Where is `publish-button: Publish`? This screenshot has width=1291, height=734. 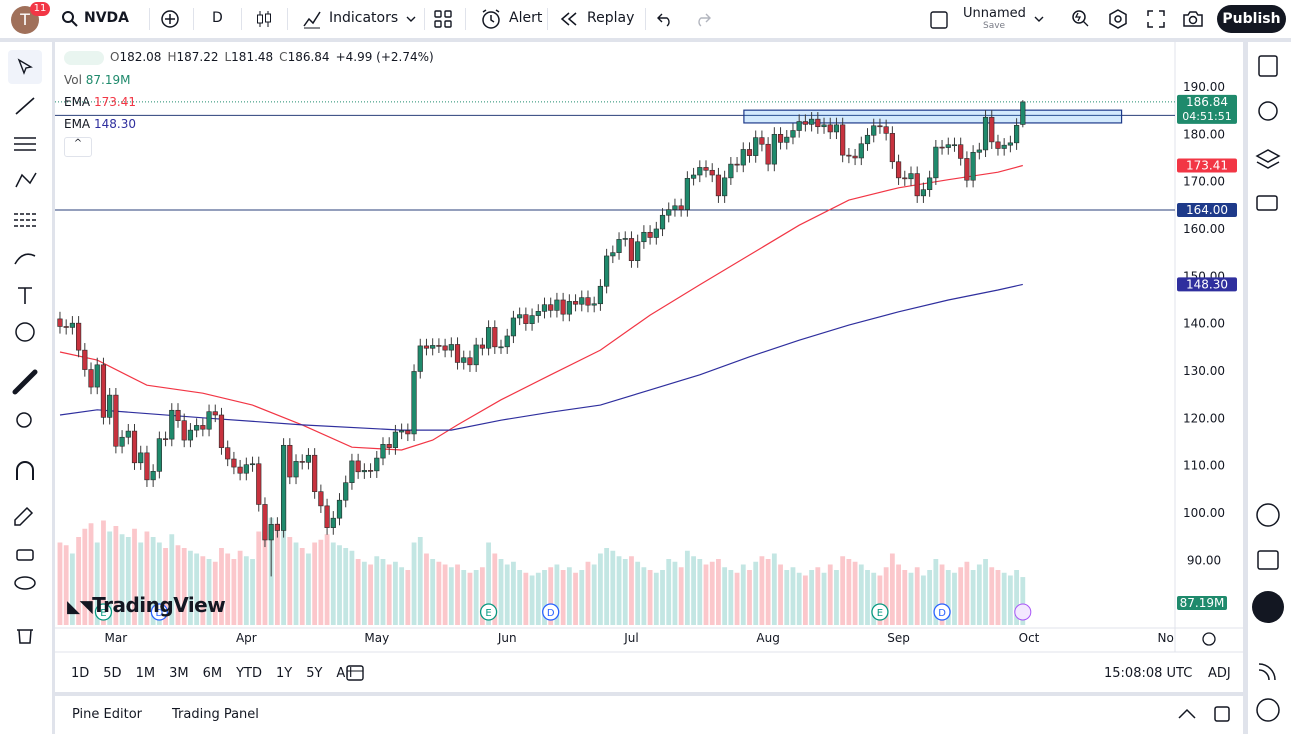
publish-button: Publish is located at coordinates (1251, 19).